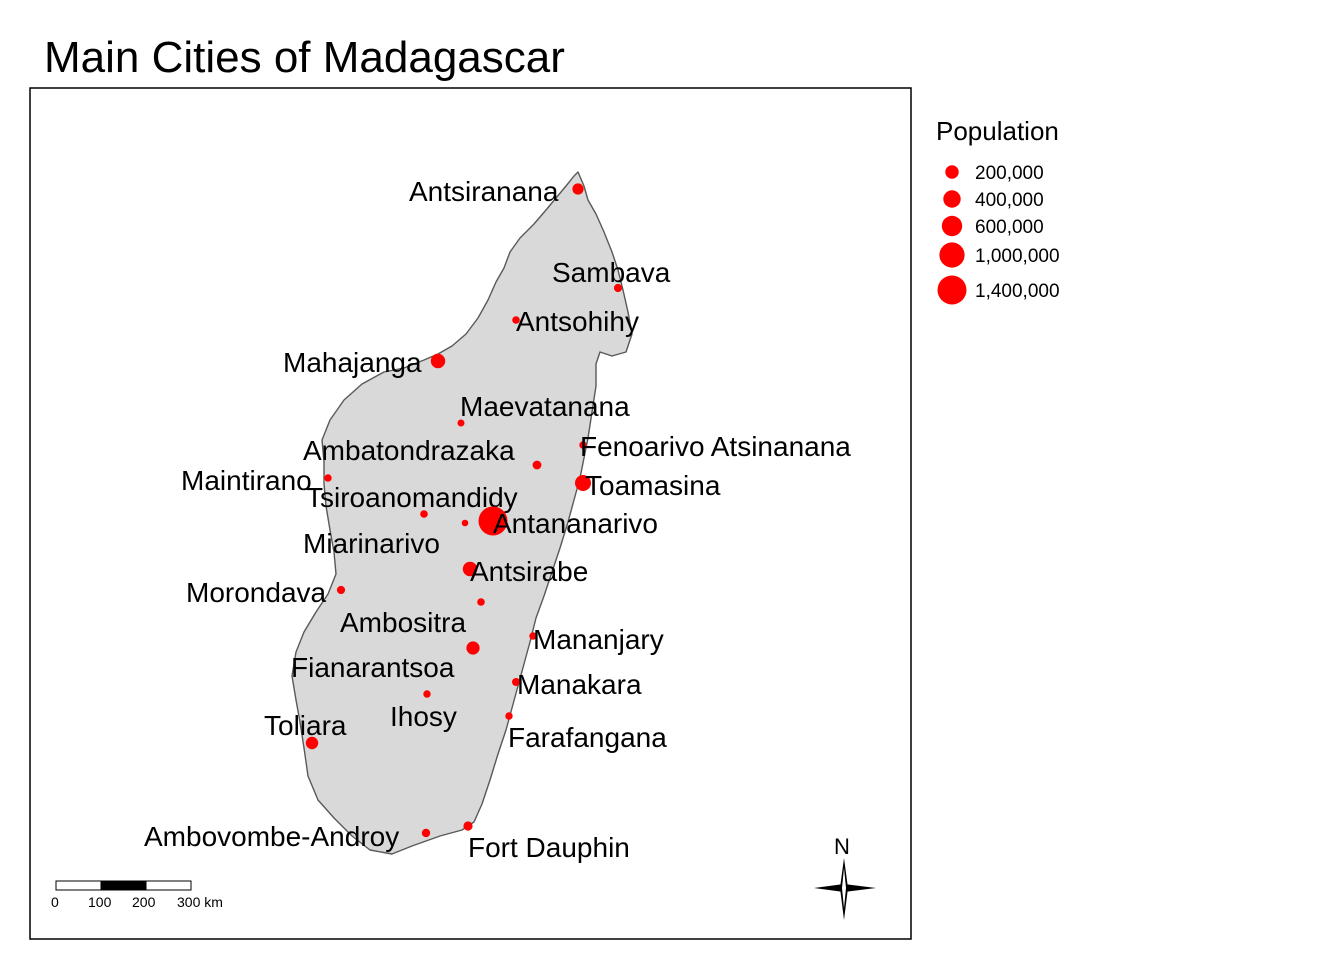  Describe the element at coordinates (549, 847) in the screenshot. I see `city-label-fort-dauphin: Fort Dauphin` at that location.